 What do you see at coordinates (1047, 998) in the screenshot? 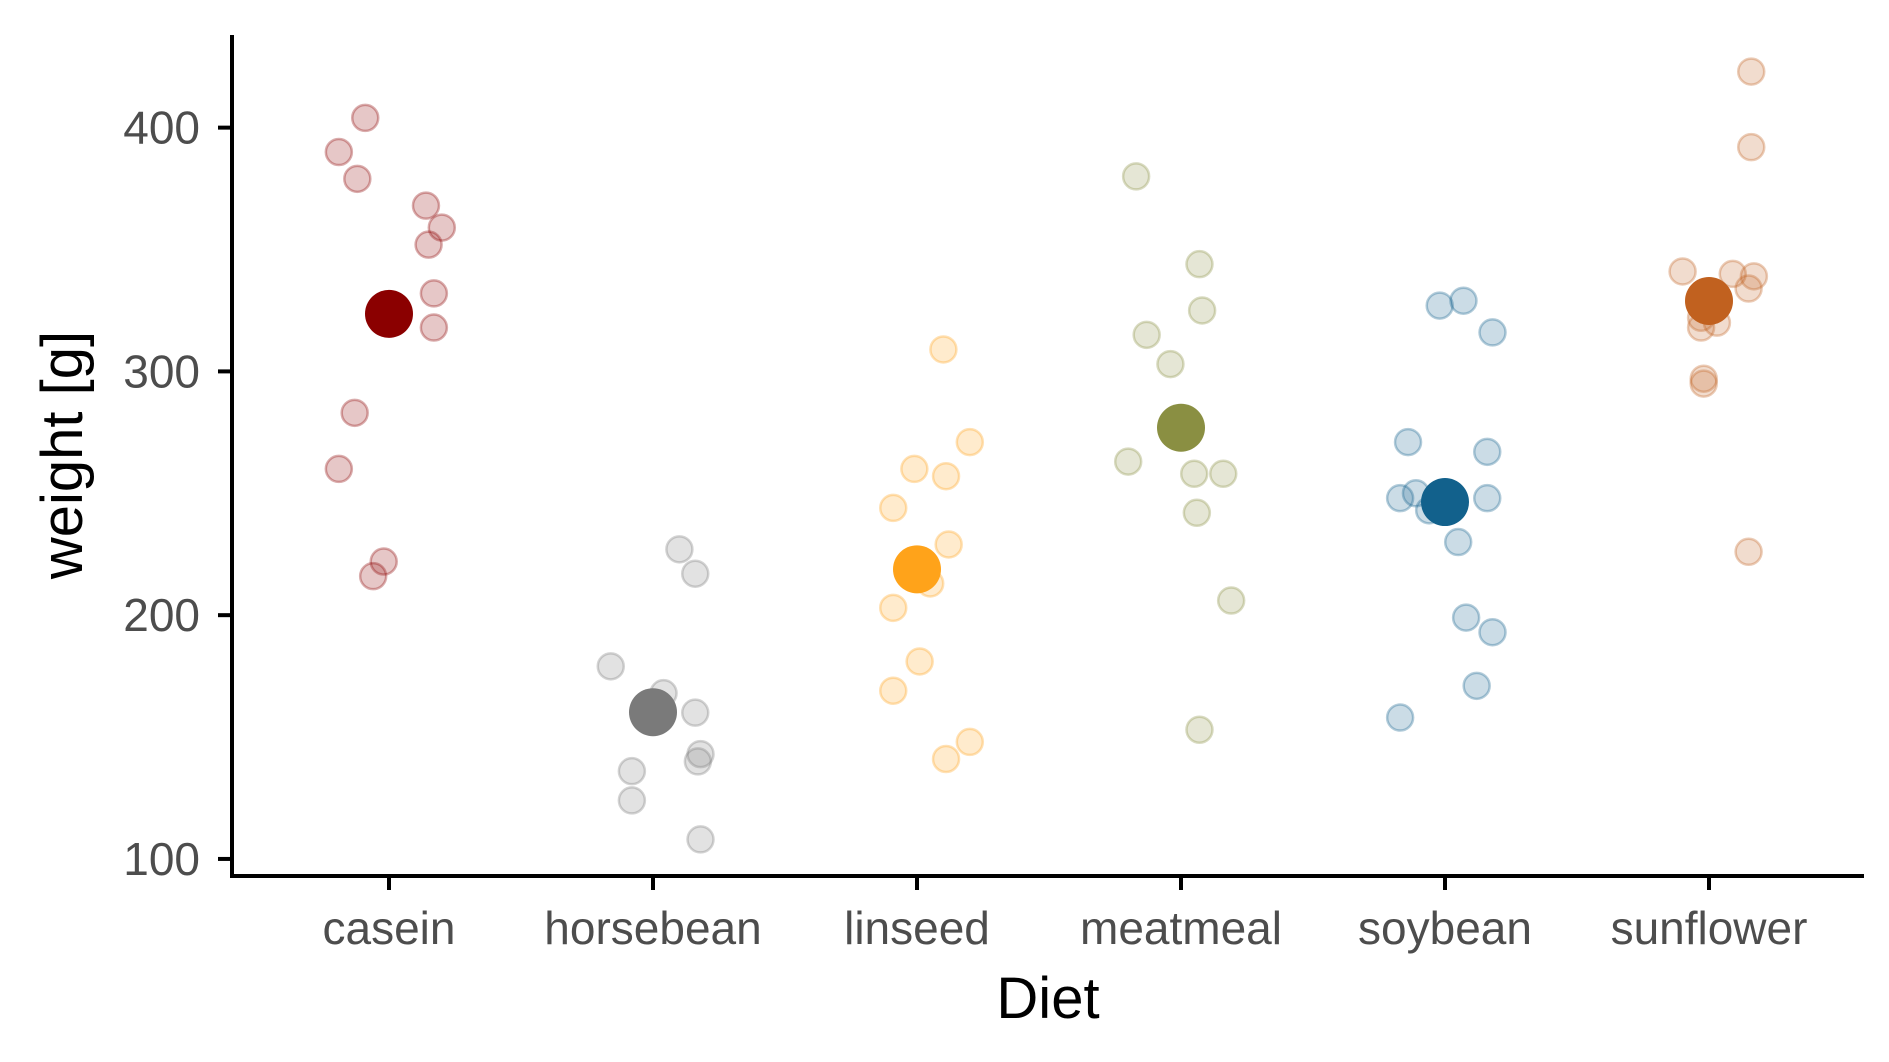
I see `x-axis-title: Diet` at bounding box center [1047, 998].